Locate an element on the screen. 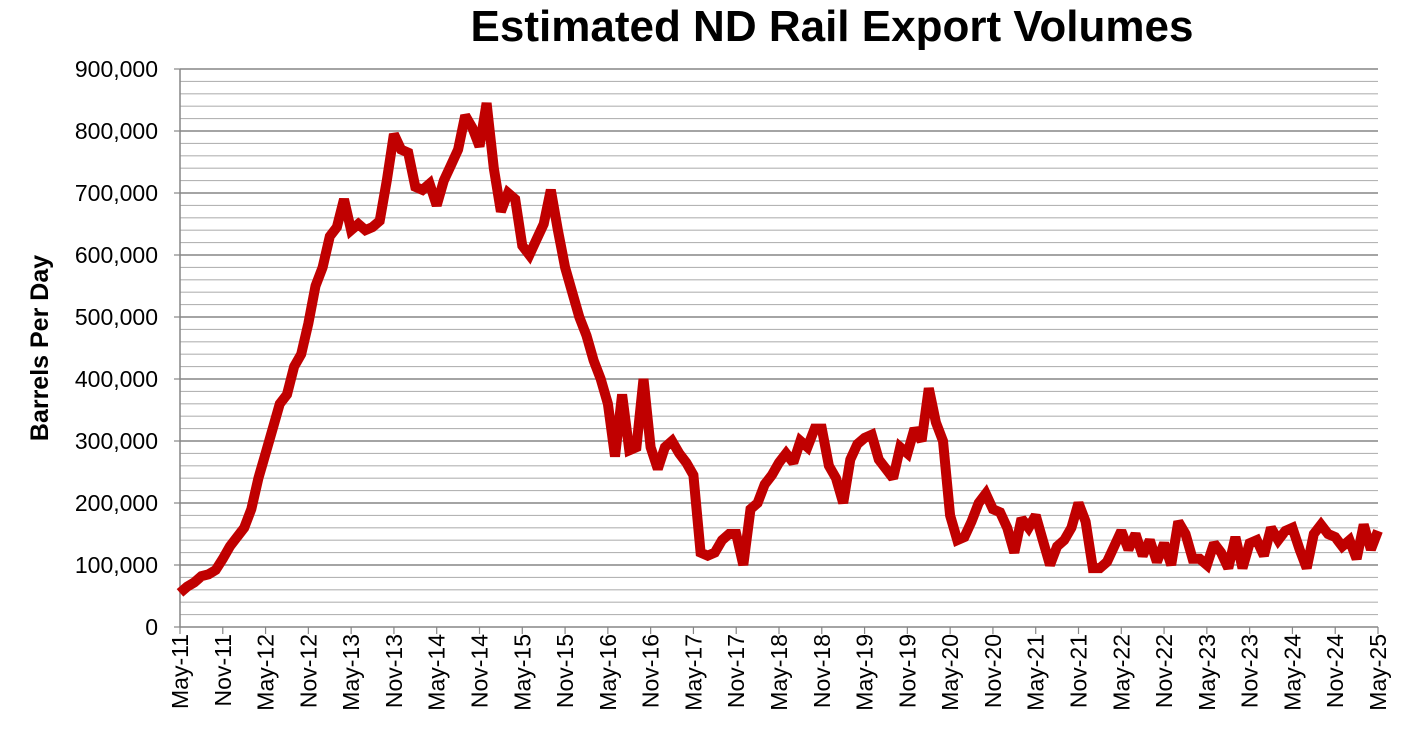  x-tick-label: Nov-12 is located at coordinates (308, 671).